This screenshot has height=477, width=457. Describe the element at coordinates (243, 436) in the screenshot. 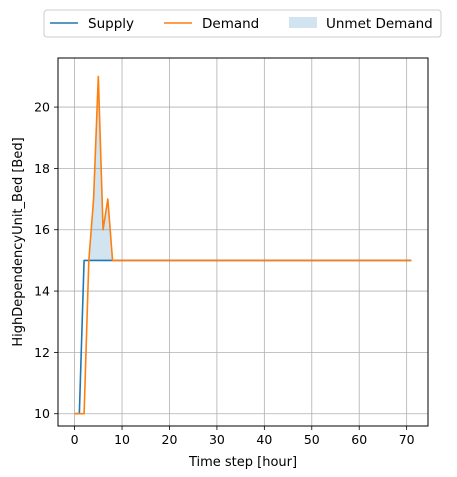

I see `x-axis-ticks: 0 10 20 30 40 50 60 70` at that location.